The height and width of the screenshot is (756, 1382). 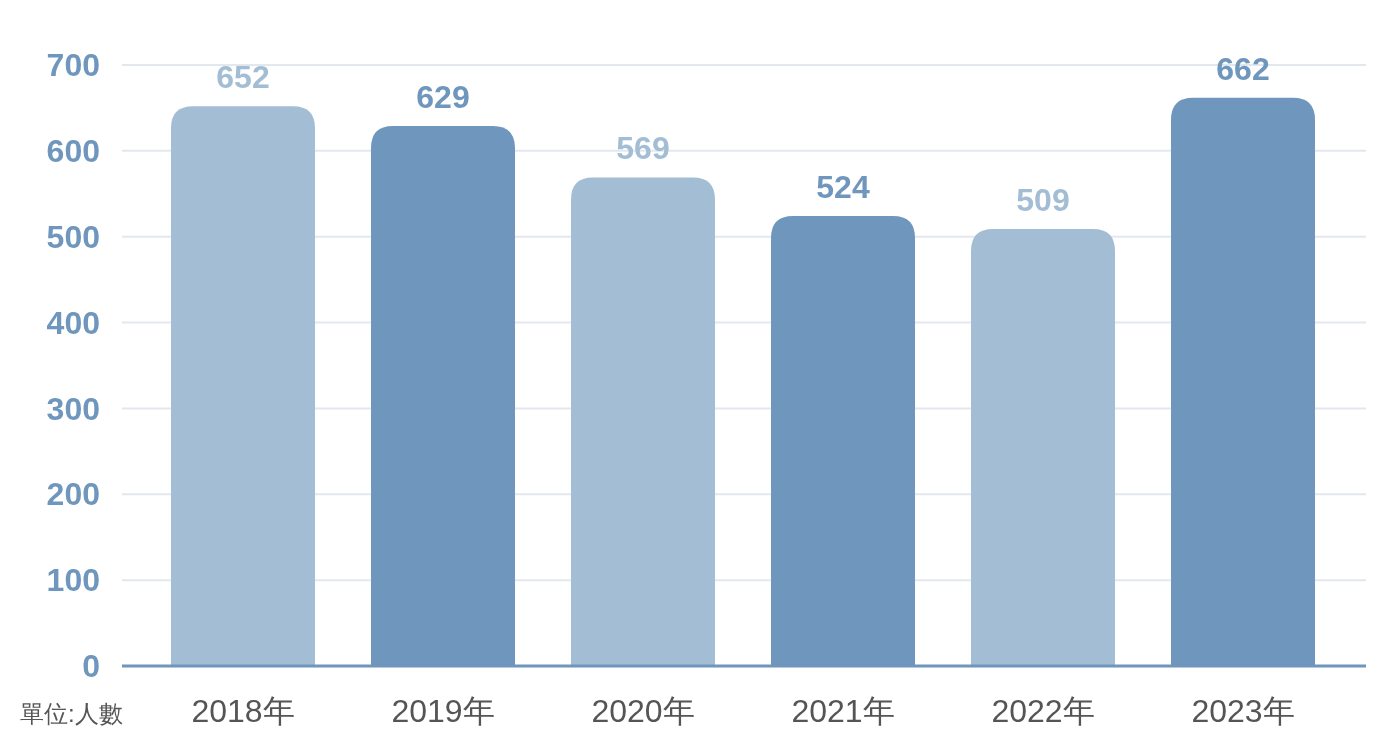 I want to click on data-label: 569, so click(x=643, y=148).